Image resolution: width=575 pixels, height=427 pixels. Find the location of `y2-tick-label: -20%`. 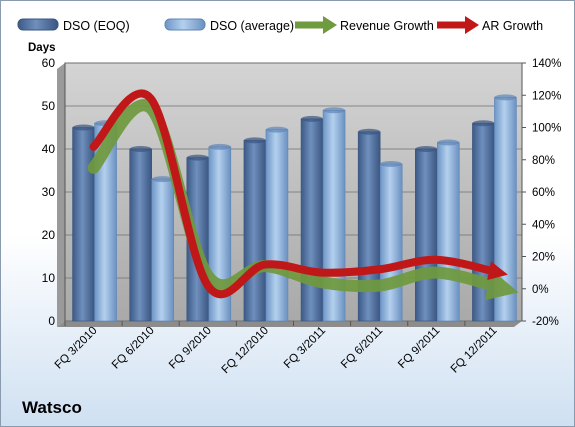

y2-tick-label: -20% is located at coordinates (545, 322).